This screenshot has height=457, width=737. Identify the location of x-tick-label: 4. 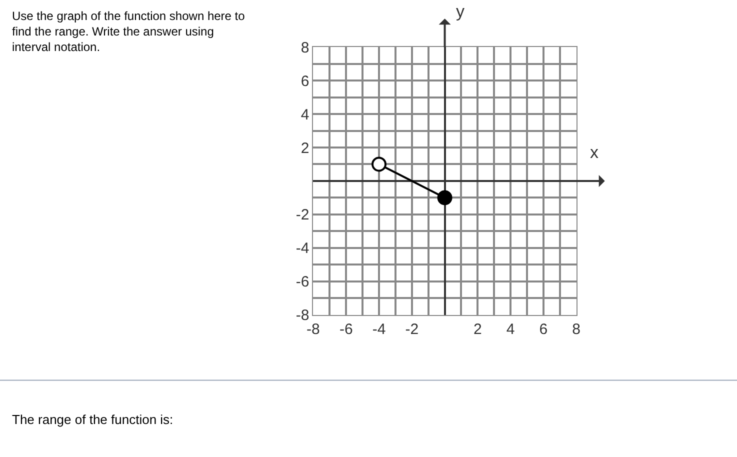
(510, 329).